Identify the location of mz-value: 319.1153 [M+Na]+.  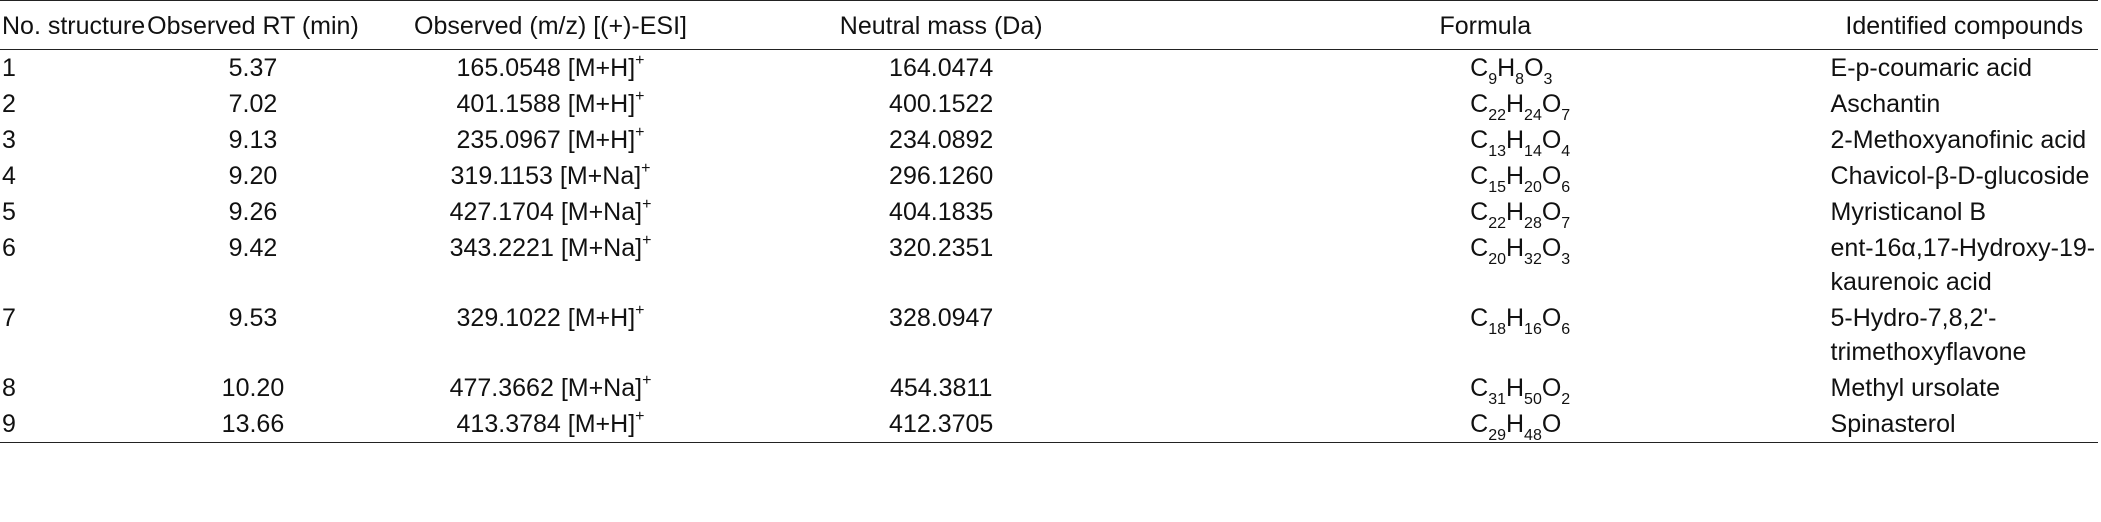
(551, 176).